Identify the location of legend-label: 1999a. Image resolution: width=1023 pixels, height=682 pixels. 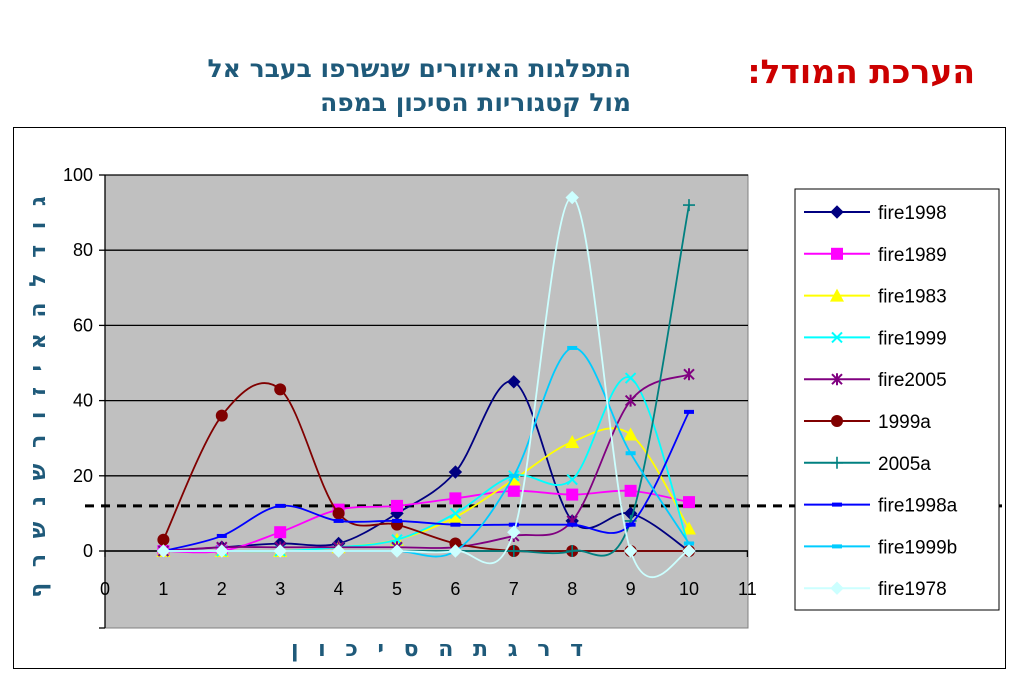
(904, 422).